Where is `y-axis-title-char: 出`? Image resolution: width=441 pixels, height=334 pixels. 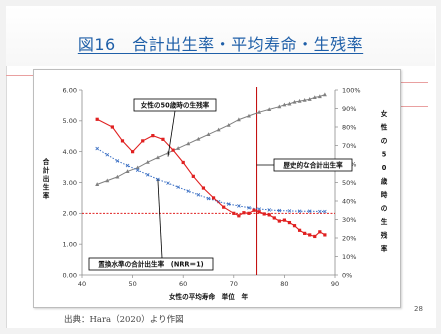 y-axis-title-char: 出 is located at coordinates (46, 178).